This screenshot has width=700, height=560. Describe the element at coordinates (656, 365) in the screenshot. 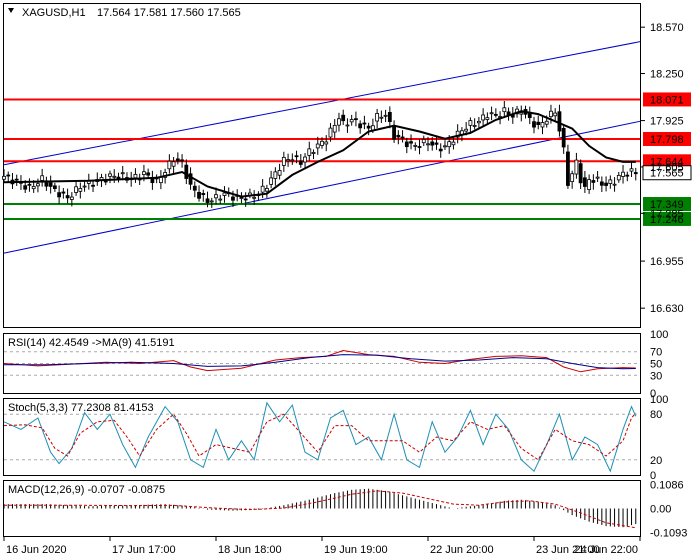

I see `rsi-tick-label: 50` at that location.